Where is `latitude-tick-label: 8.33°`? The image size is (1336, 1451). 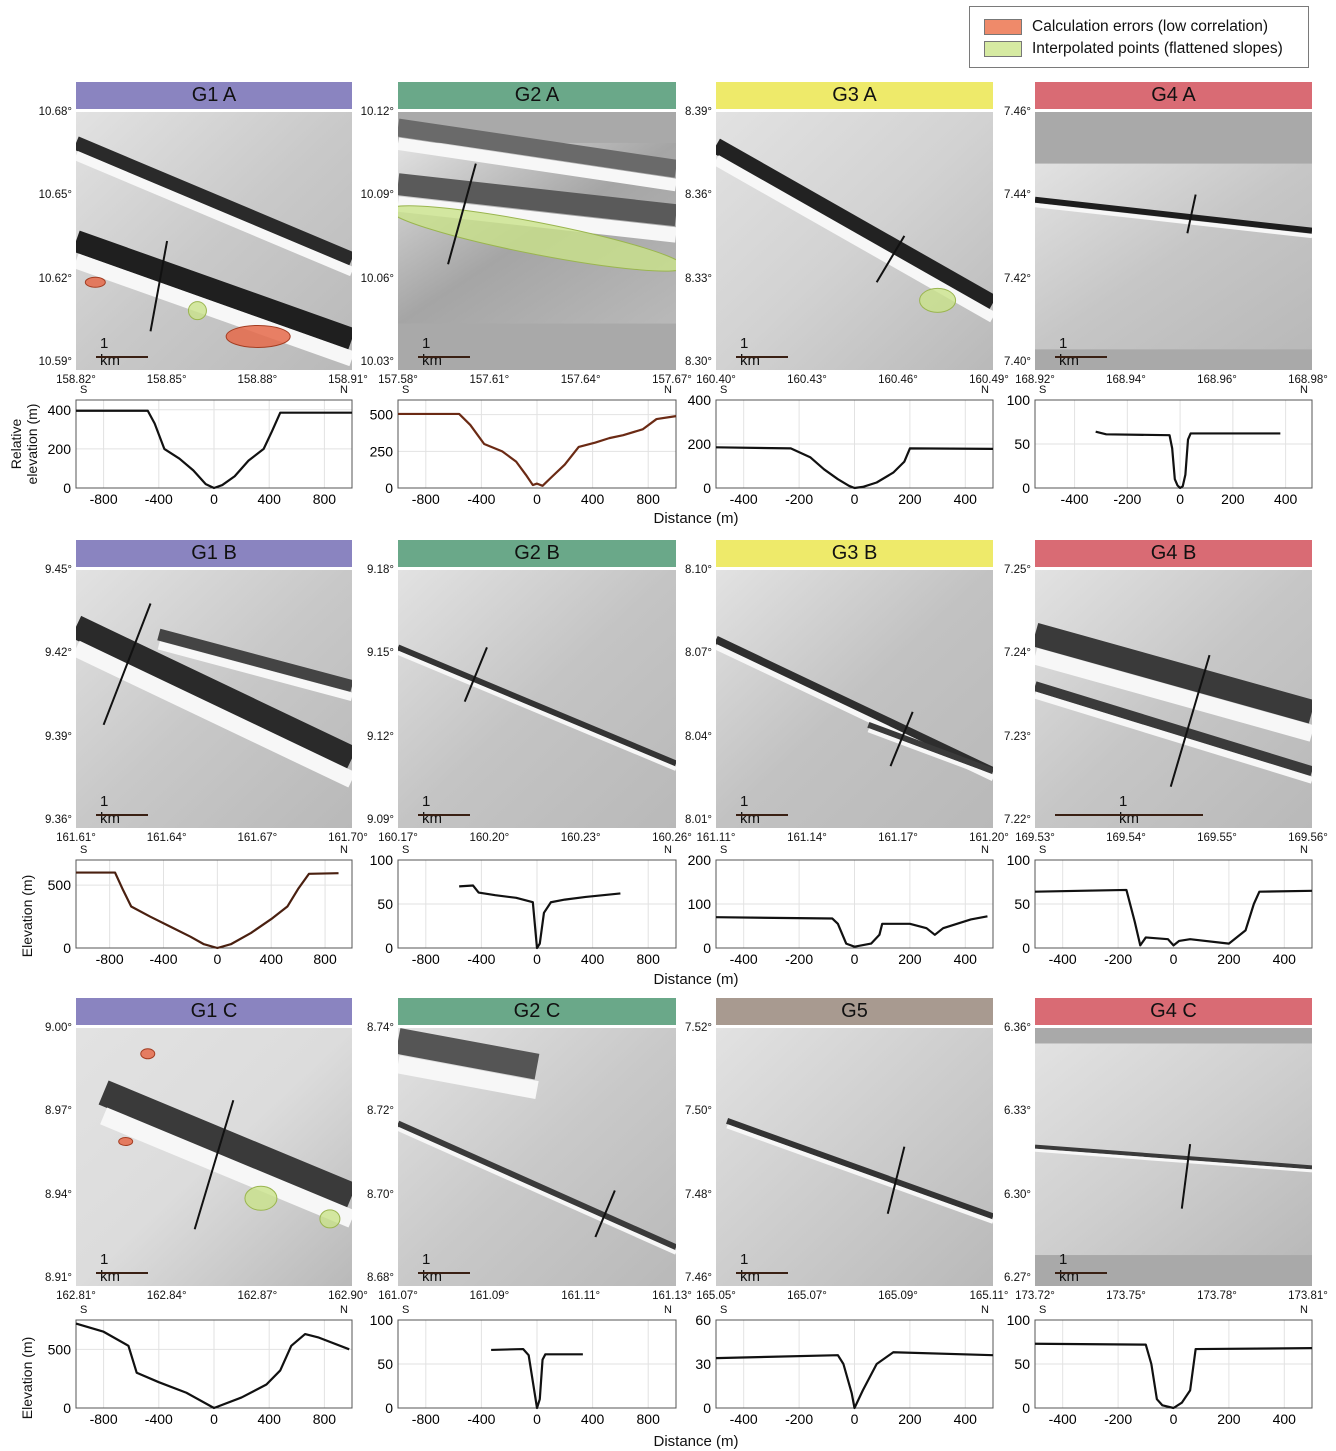
latitude-tick-label: 8.33° is located at coordinates (698, 278).